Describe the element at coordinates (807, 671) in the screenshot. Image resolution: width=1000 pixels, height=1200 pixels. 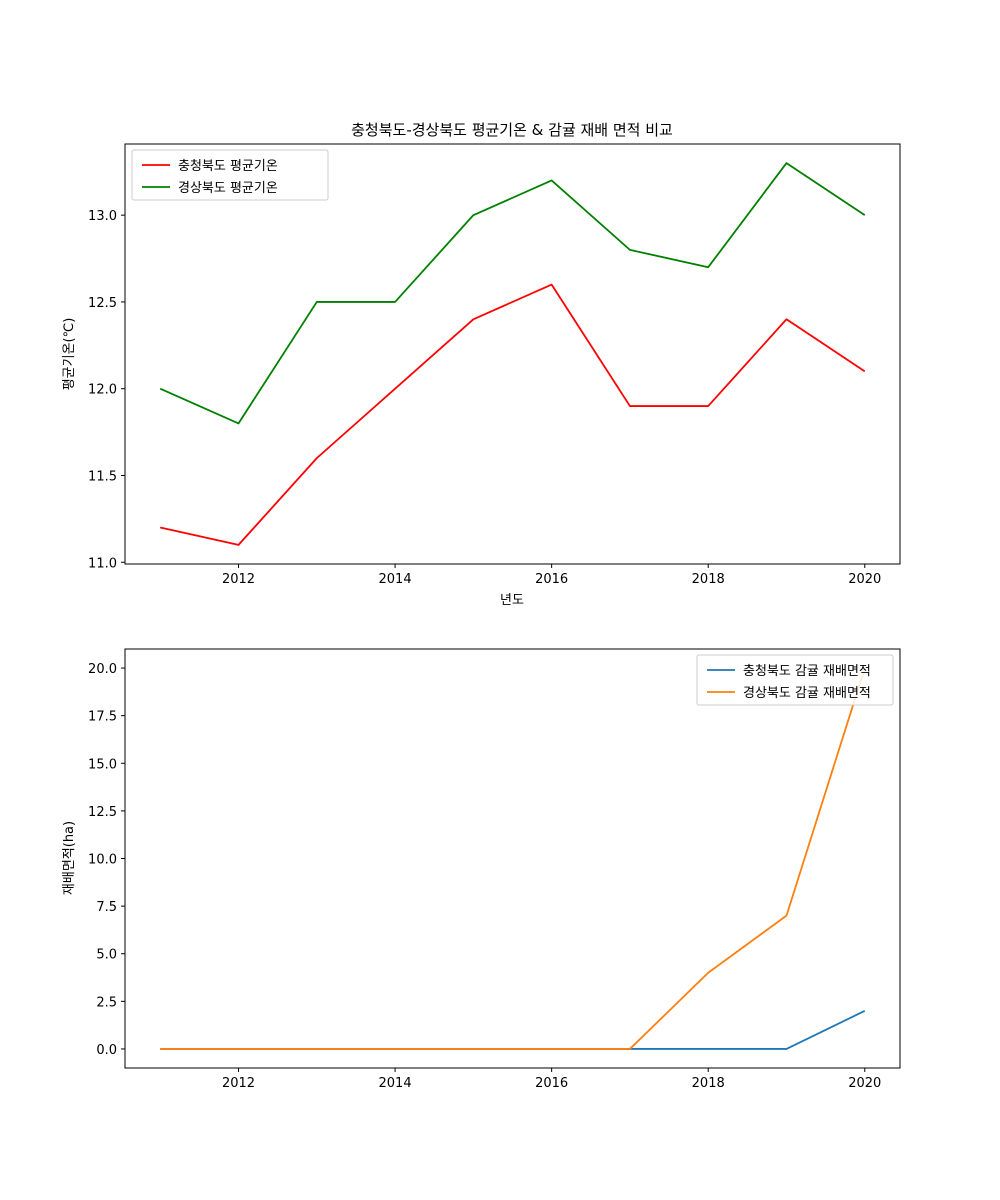
I see `legend-label: 충청북도 감귤 재배면적` at that location.